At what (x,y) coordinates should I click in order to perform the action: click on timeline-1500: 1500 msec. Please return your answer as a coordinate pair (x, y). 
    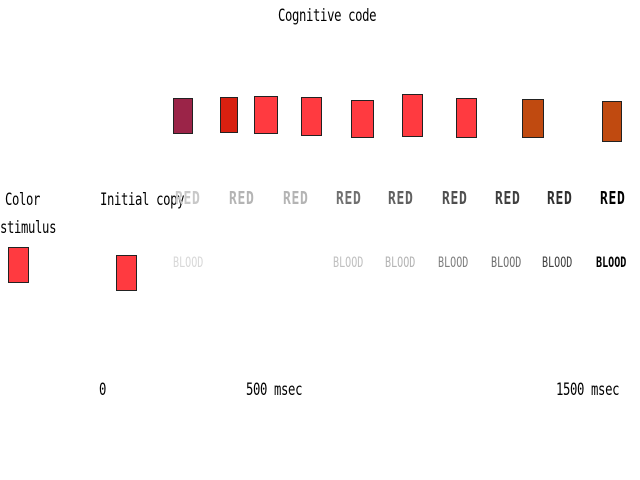
    Looking at the image, I should click on (588, 390).